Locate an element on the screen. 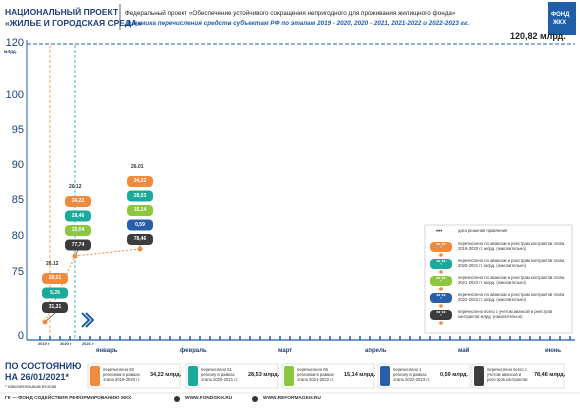  status-title: НА 26/01/2021* is located at coordinates (37, 377).